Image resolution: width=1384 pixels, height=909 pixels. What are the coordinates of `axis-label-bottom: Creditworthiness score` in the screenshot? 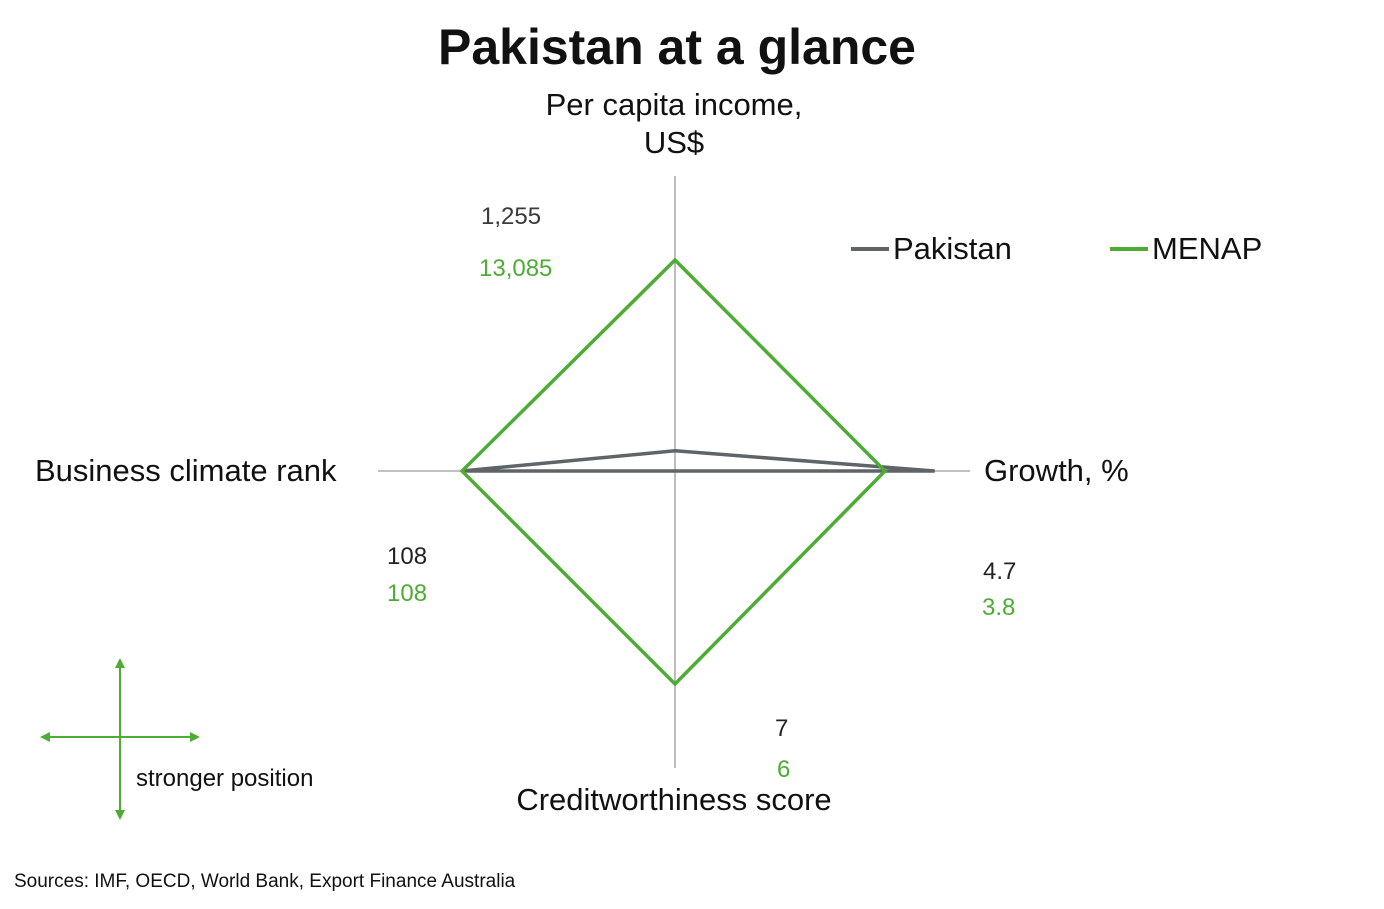 It's located at (674, 799).